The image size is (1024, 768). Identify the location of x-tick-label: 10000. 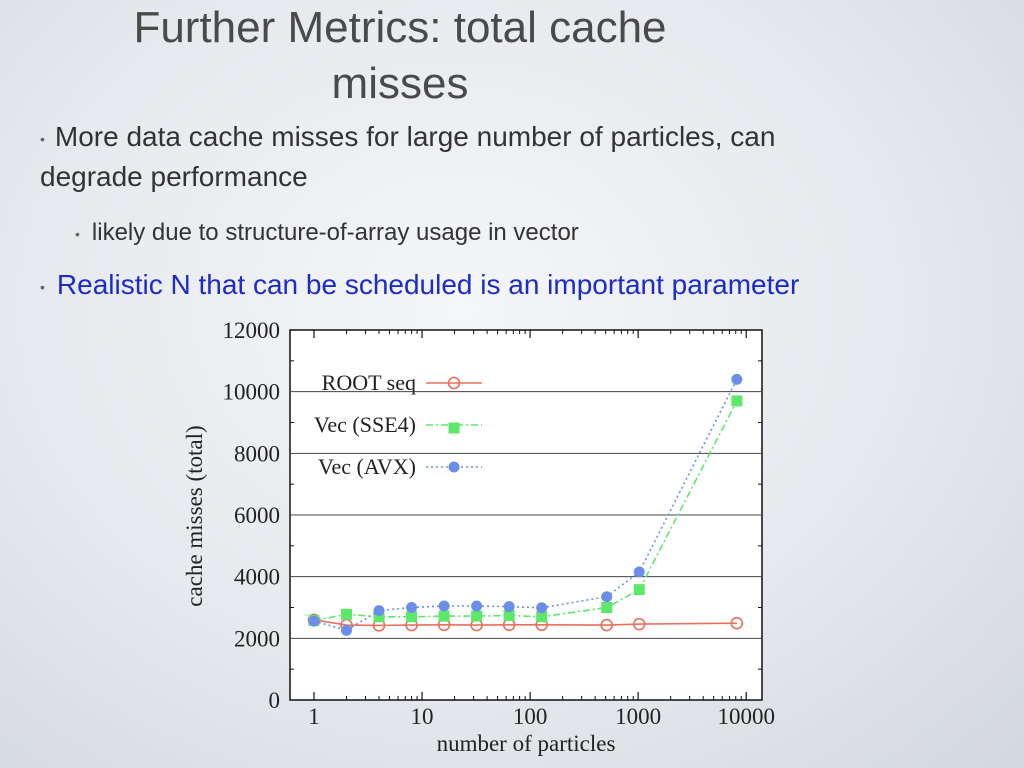
(746, 716).